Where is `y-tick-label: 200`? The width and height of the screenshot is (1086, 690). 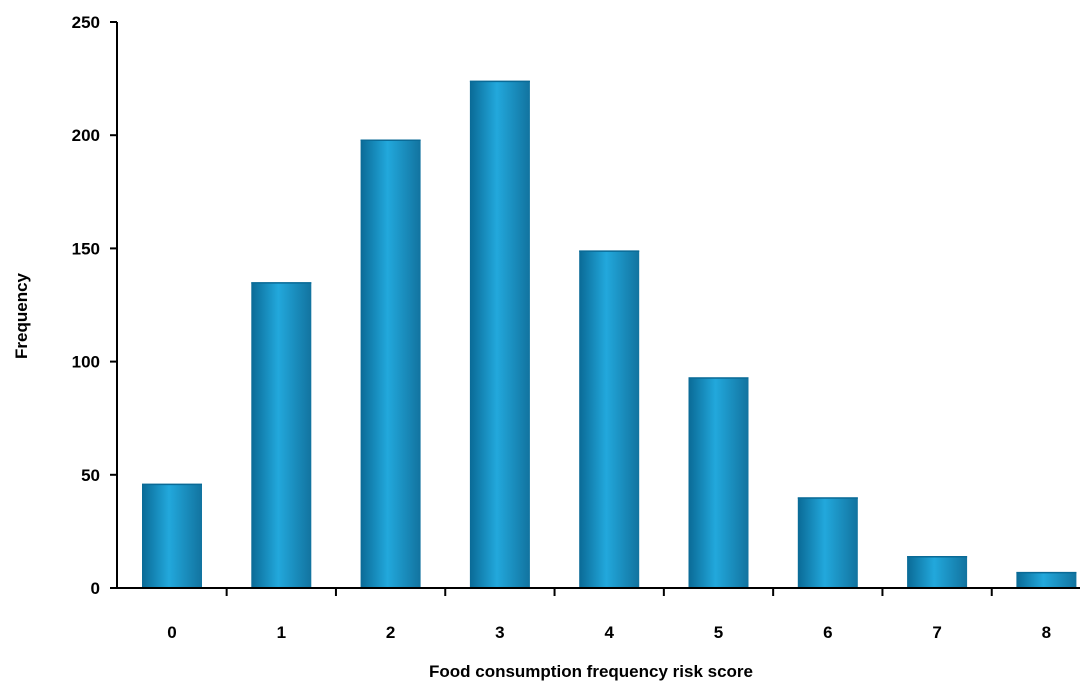
y-tick-label: 200 is located at coordinates (86, 135).